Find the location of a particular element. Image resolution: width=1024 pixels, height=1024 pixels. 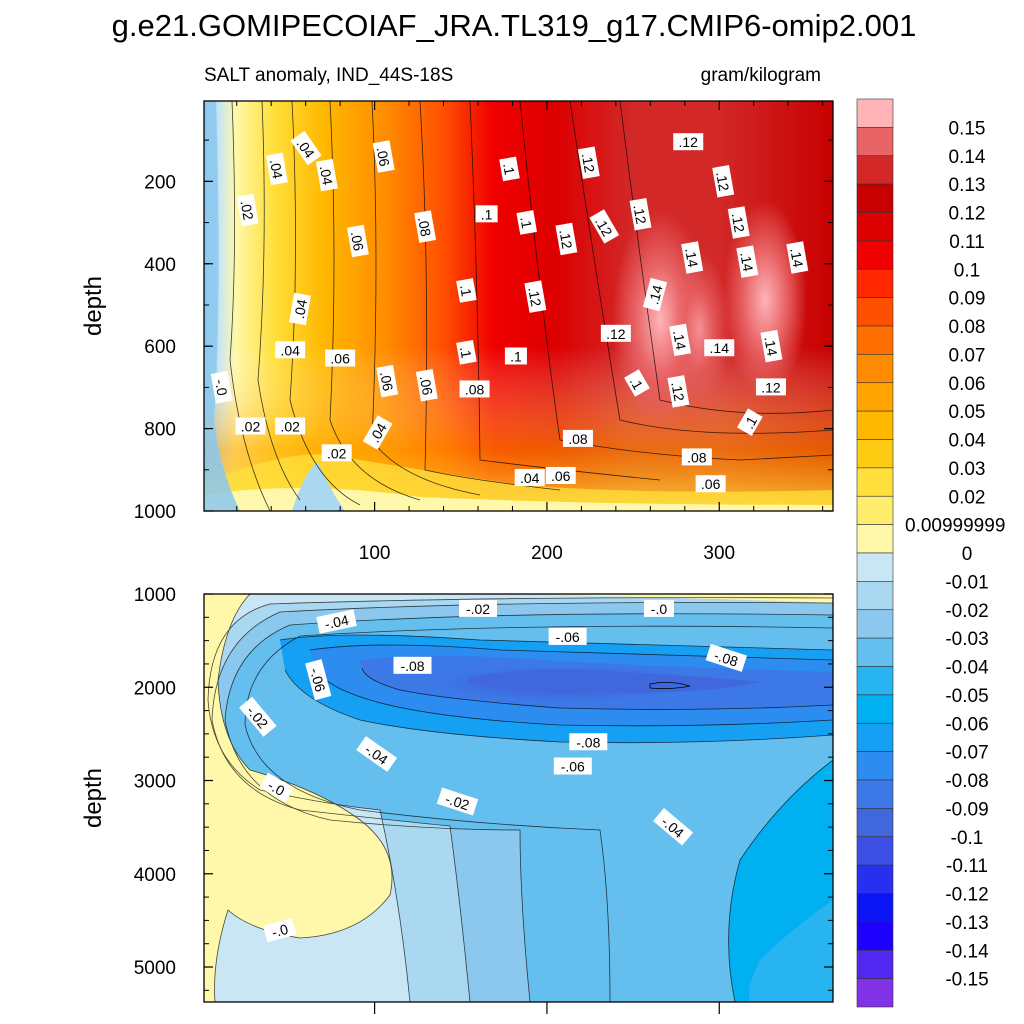

bottom-ytick-label: 3000 is located at coordinates (155, 782).